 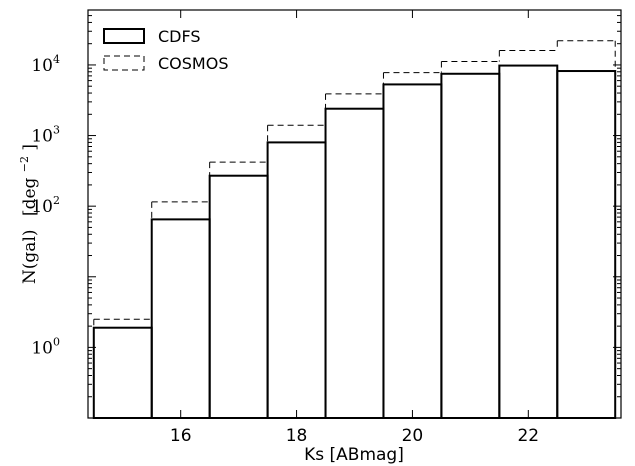 I want to click on y-axis-label-exp: −2, so click(x=24, y=164).